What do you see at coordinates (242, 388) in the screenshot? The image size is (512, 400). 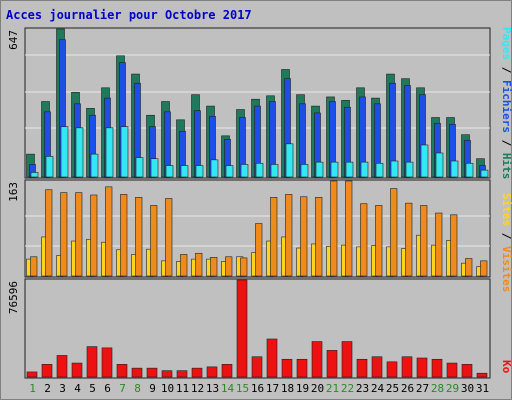 I see `x-tick-label-15: 15` at bounding box center [242, 388].